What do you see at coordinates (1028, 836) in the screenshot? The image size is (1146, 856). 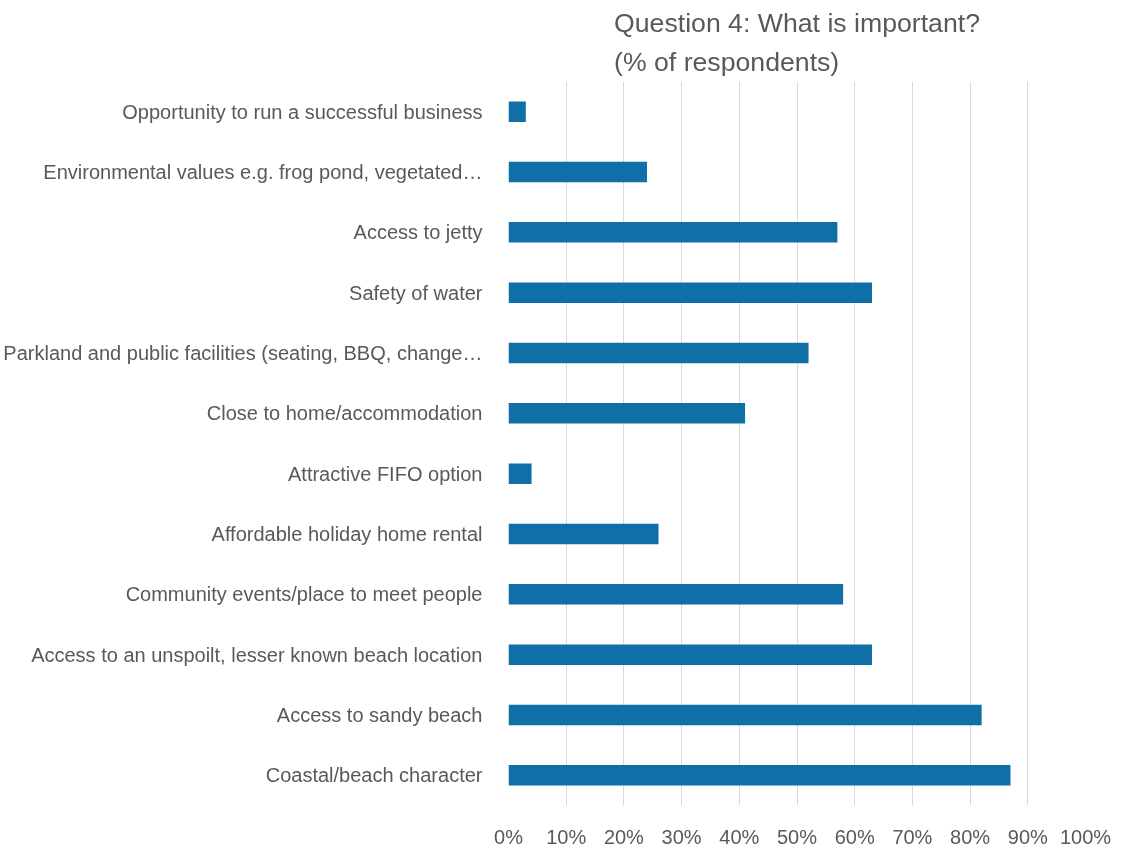 I see `x-tick-label: 90%` at bounding box center [1028, 836].